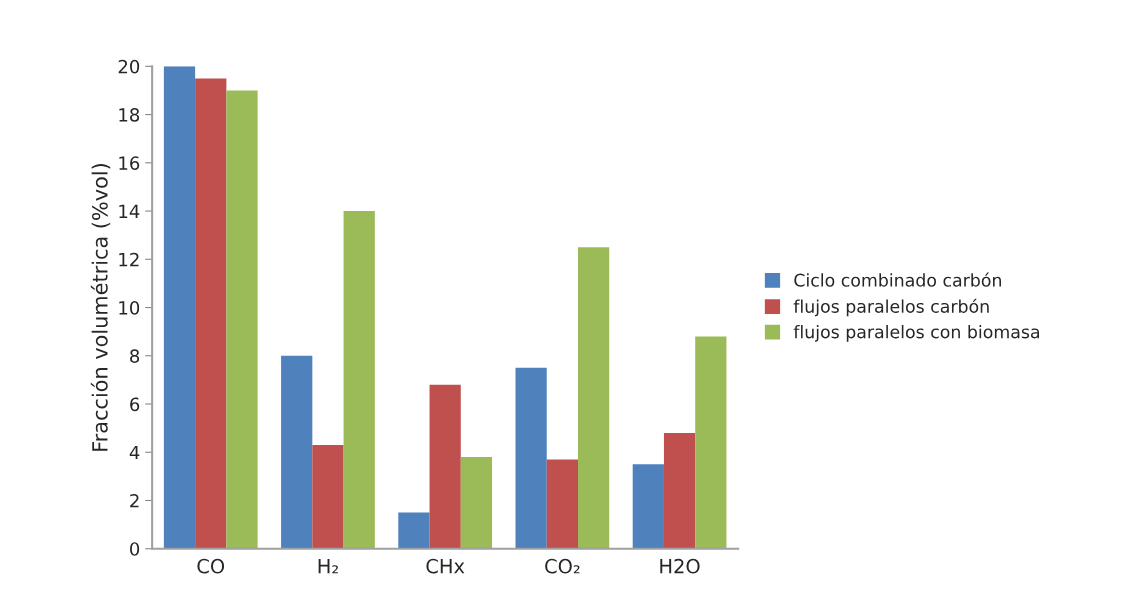 The image size is (1127, 603). Describe the element at coordinates (129, 259) in the screenshot. I see `y-tick-label: 12` at that location.